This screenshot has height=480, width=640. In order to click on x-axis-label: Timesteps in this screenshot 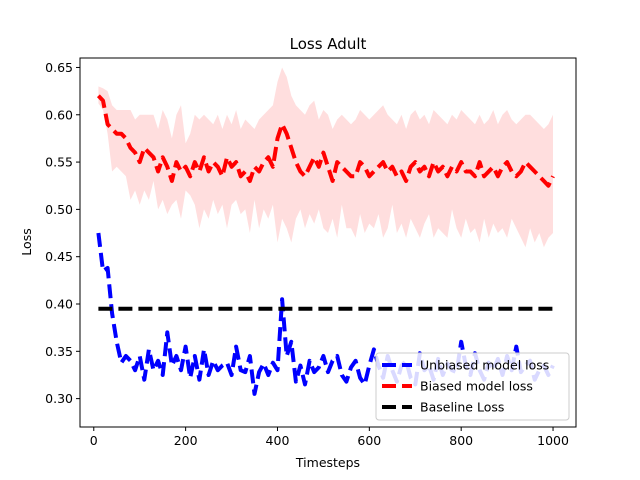, I will do `click(327, 462)`.